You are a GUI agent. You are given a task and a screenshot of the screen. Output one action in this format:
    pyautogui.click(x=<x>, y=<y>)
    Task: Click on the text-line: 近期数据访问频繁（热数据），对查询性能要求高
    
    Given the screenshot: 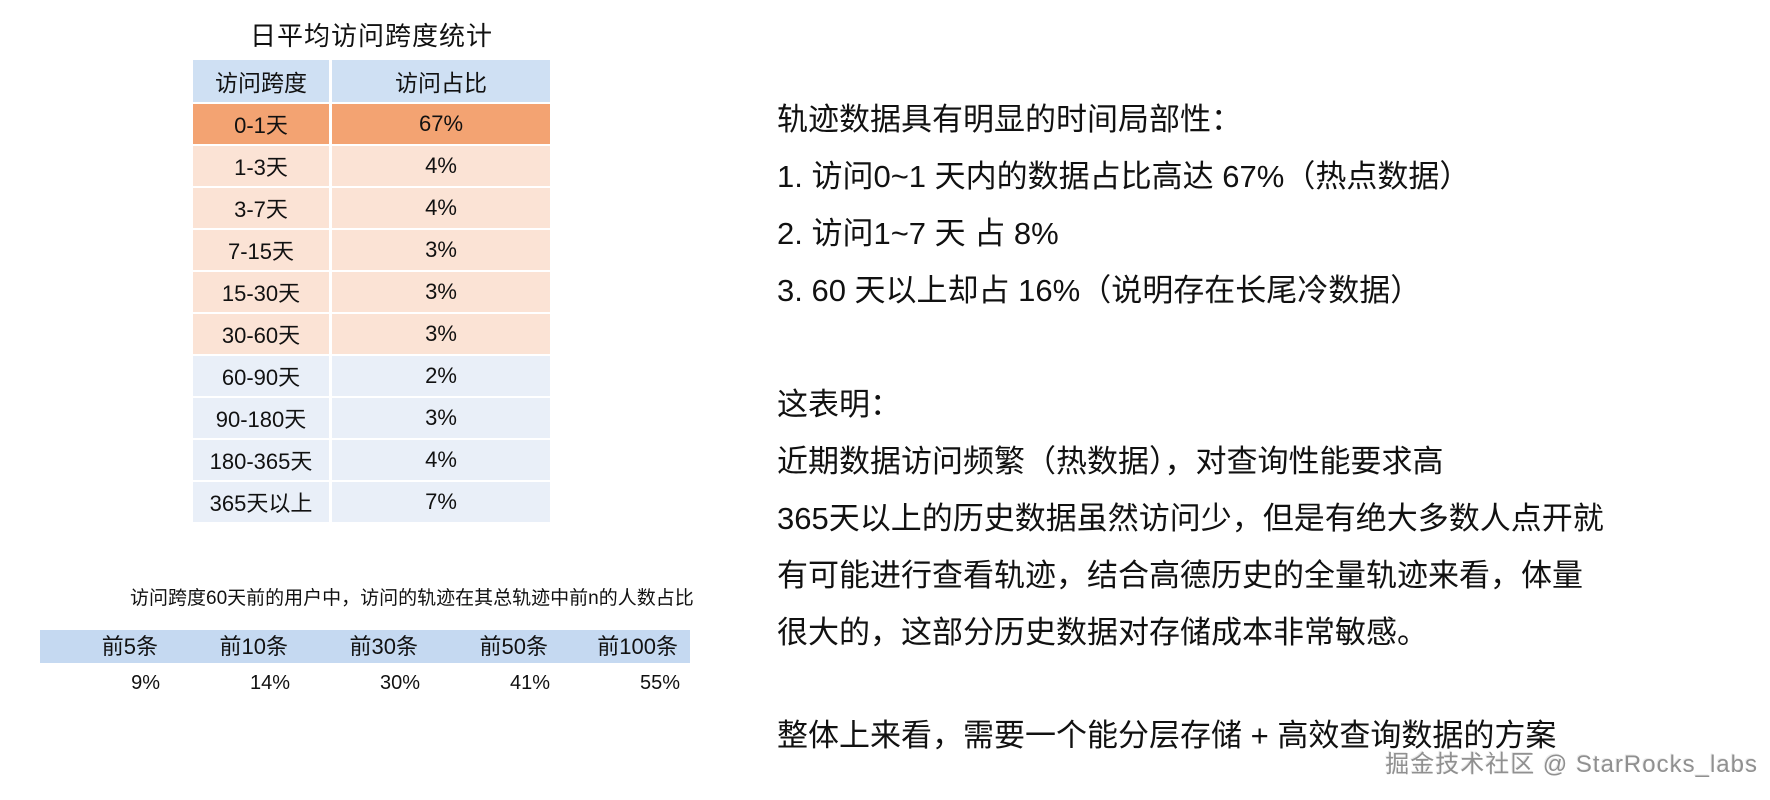 What is the action you would take?
    pyautogui.click(x=1110, y=461)
    